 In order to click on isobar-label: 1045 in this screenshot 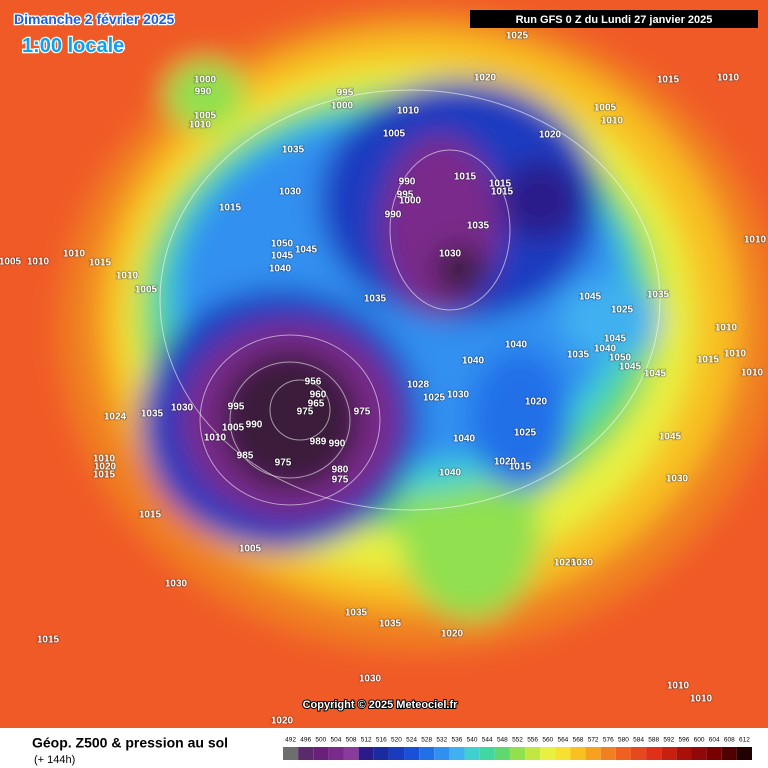, I will do `click(306, 250)`.